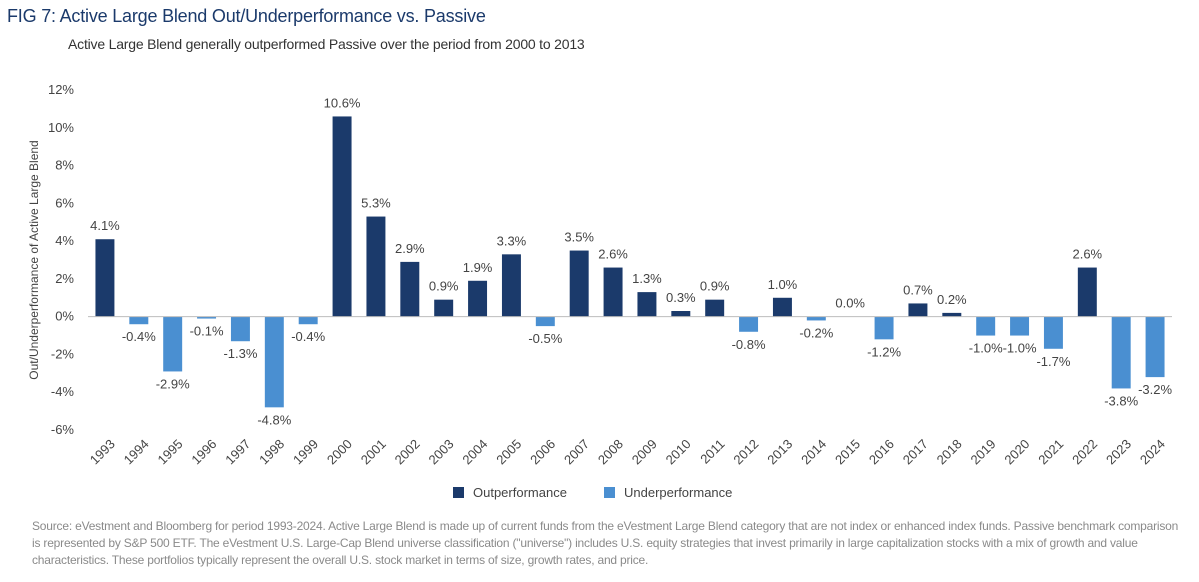 This screenshot has height=582, width=1199. What do you see at coordinates (64, 202) in the screenshot?
I see `y-tick-label: 6%` at bounding box center [64, 202].